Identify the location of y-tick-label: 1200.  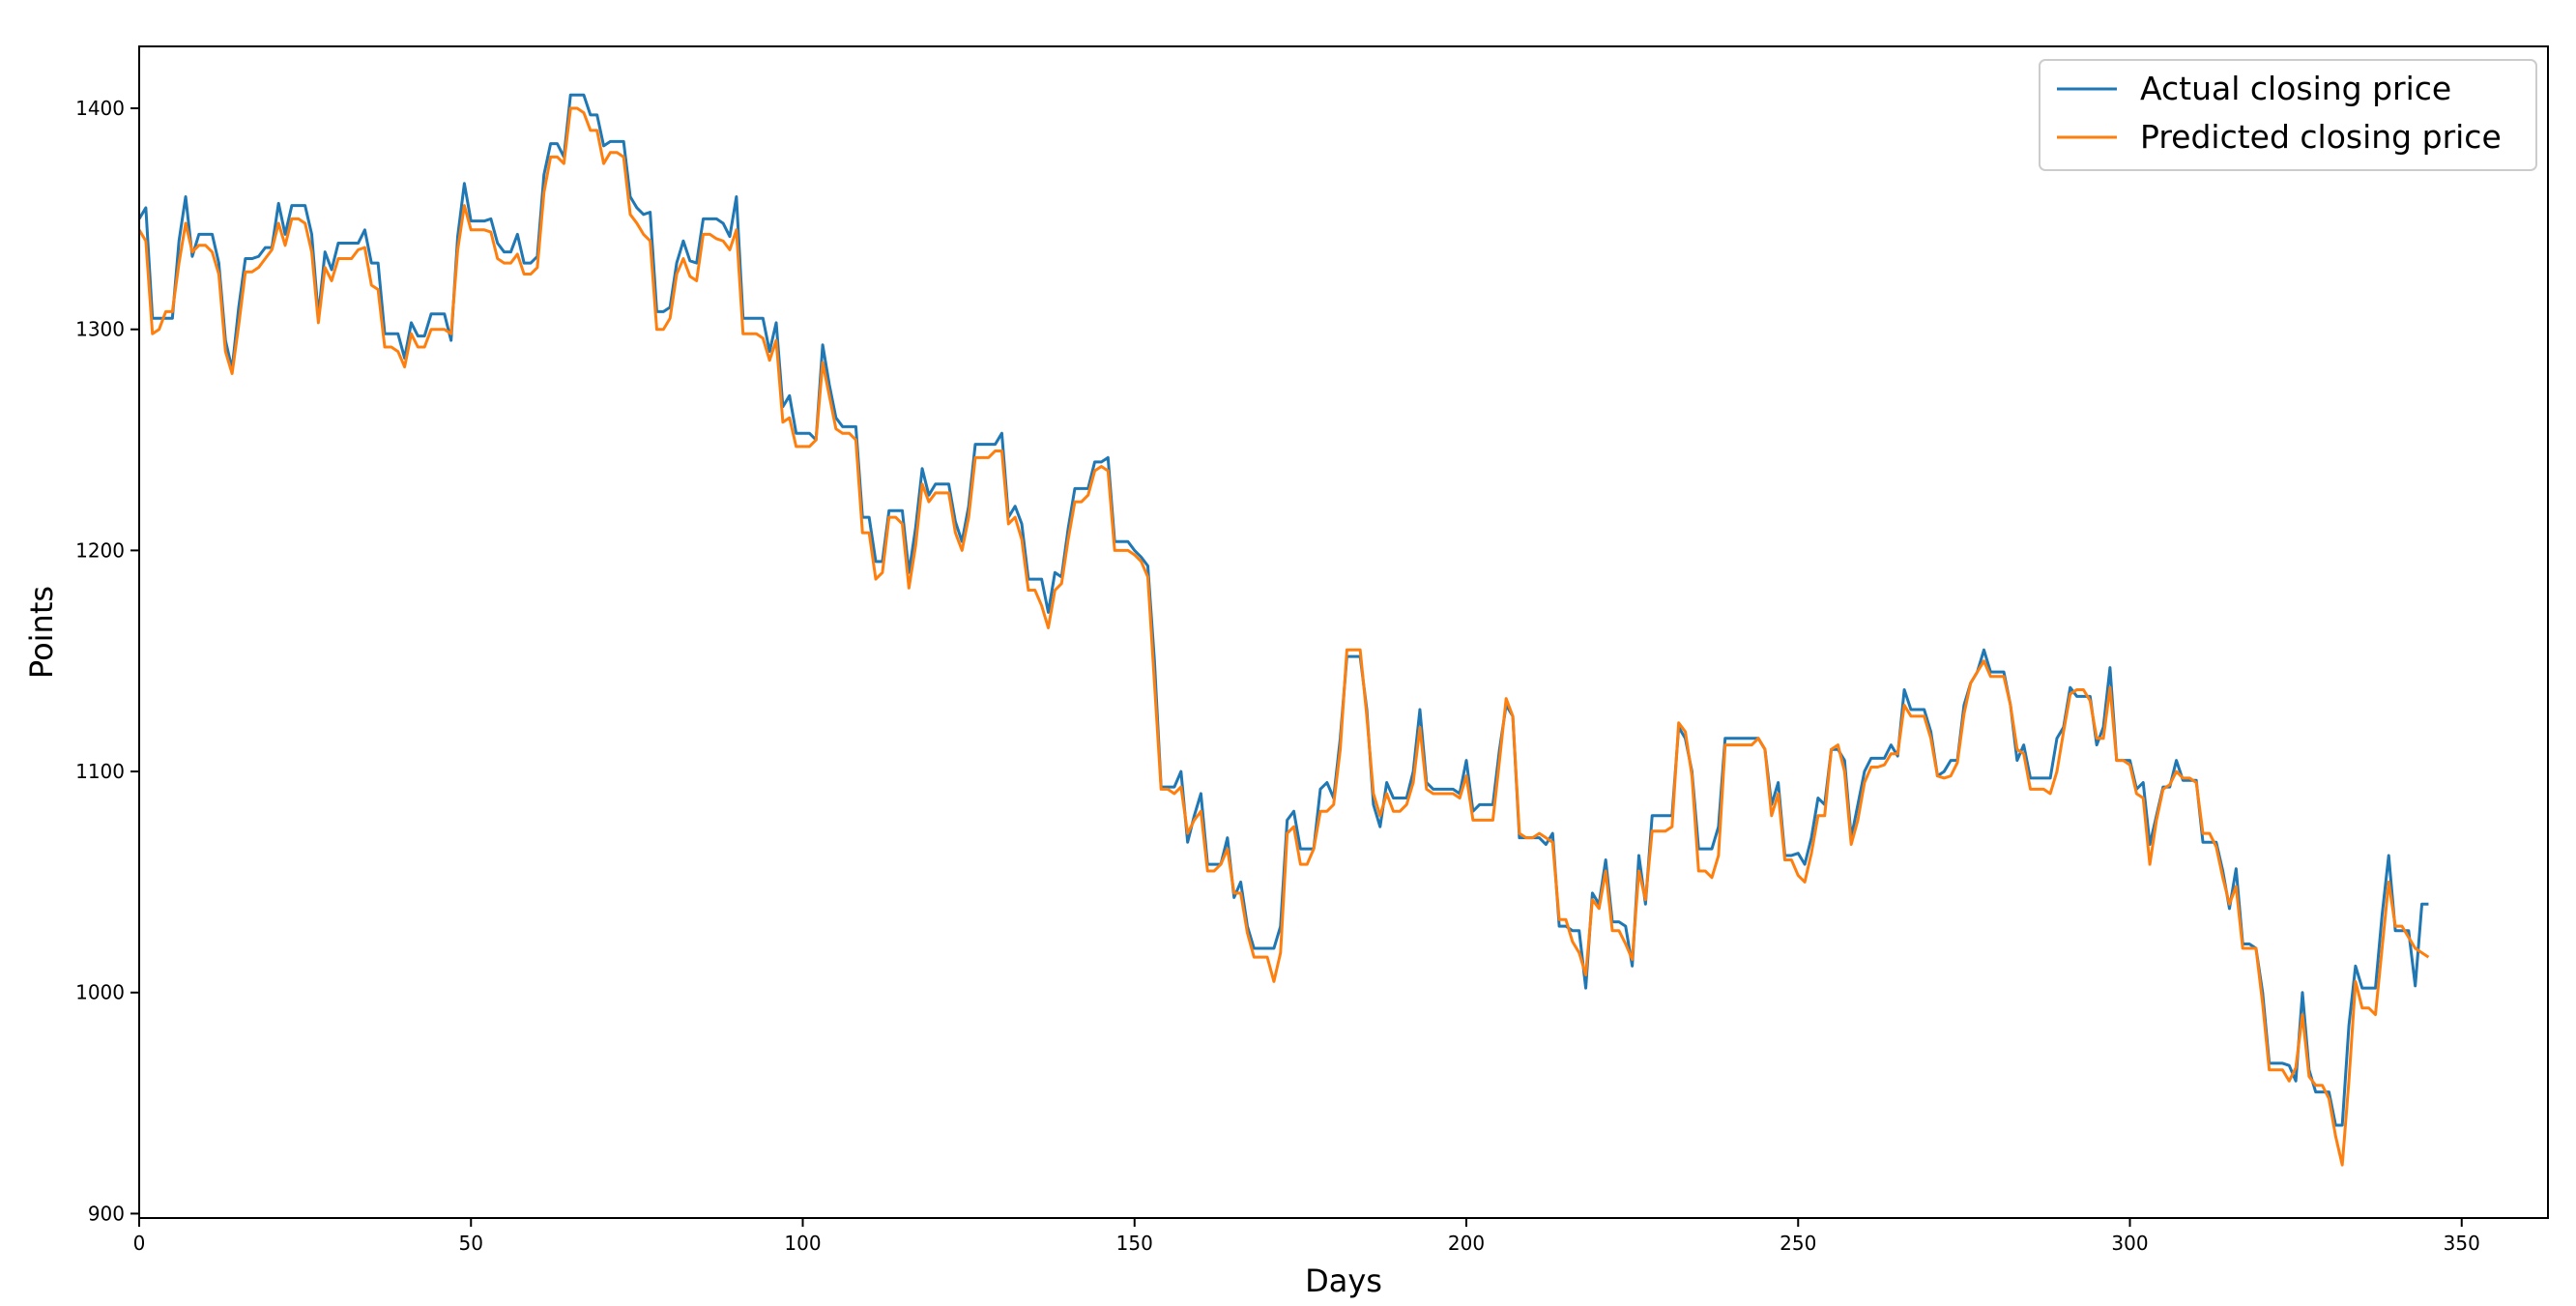
(100, 550).